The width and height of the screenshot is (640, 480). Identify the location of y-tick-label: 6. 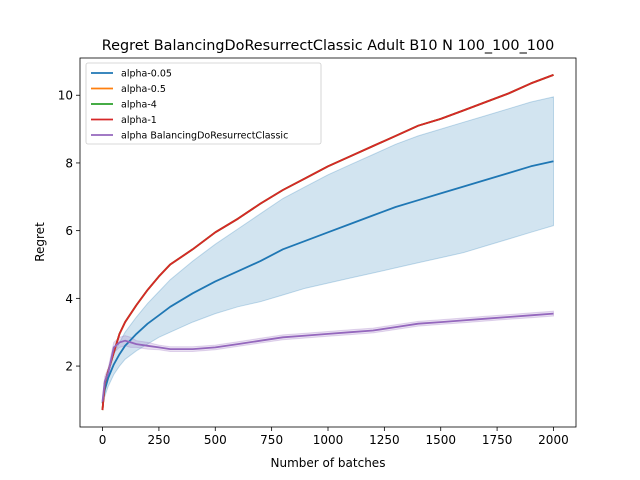
(69, 231).